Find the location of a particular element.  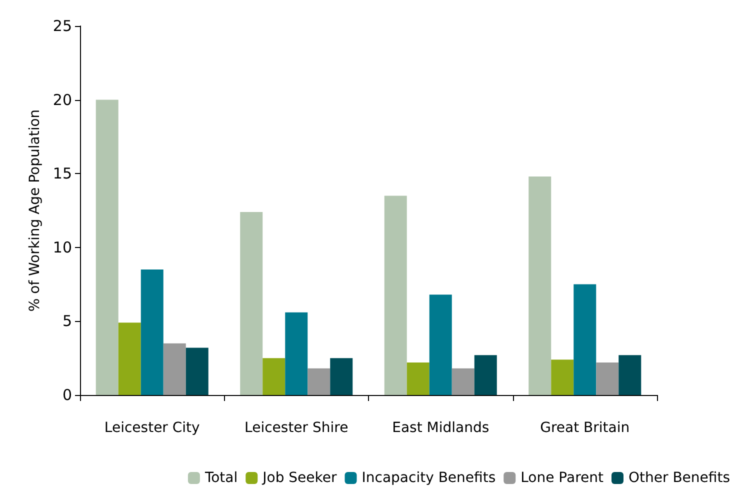

x-tick-label: Great Britain is located at coordinates (585, 428).